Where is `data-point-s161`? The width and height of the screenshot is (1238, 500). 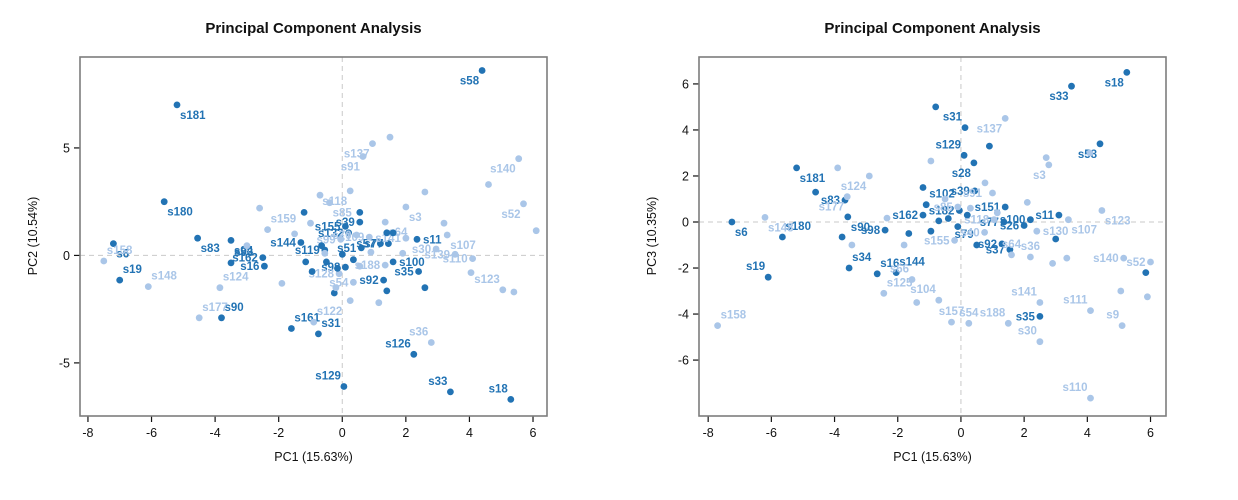 data-point-s161 is located at coordinates (291, 328).